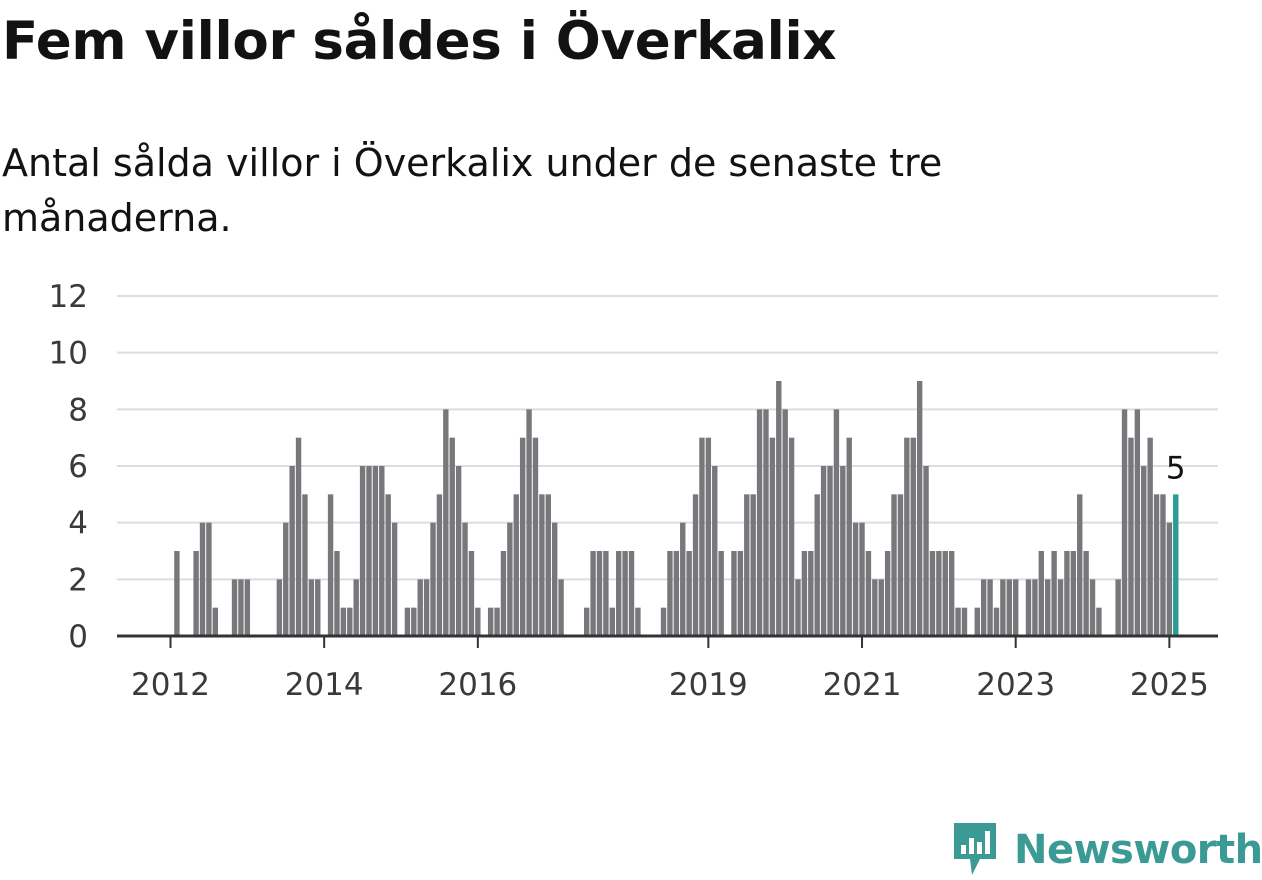 Image resolution: width=1262 pixels, height=880 pixels. Describe the element at coordinates (477, 685) in the screenshot. I see `x-tick-label-2016: 2016` at that location.